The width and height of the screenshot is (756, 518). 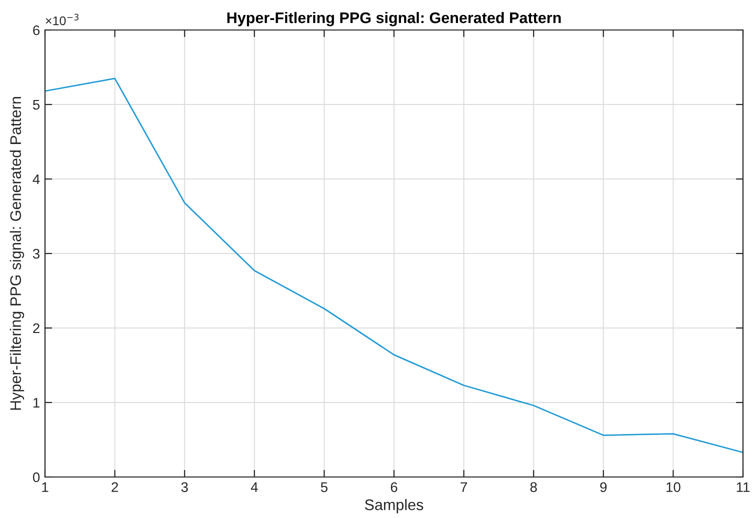 What do you see at coordinates (36, 328) in the screenshot?
I see `y-tick-label: 2` at bounding box center [36, 328].